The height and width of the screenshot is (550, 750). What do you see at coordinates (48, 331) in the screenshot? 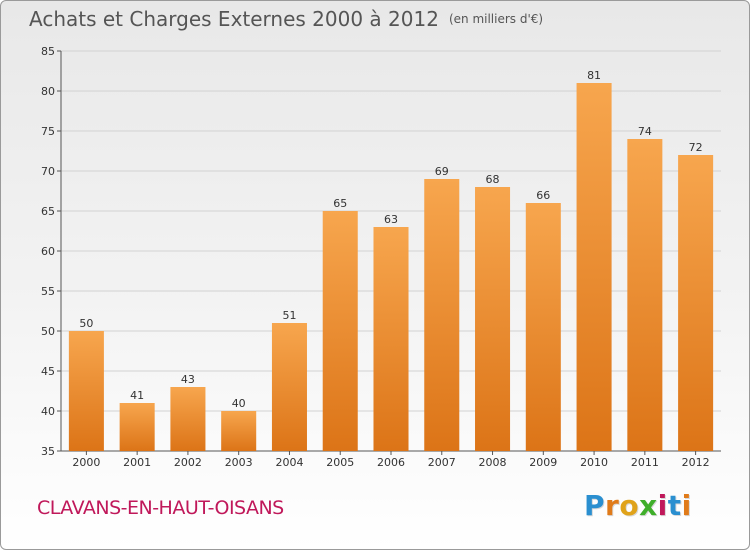
I see `y-tick-label: 50` at bounding box center [48, 331].